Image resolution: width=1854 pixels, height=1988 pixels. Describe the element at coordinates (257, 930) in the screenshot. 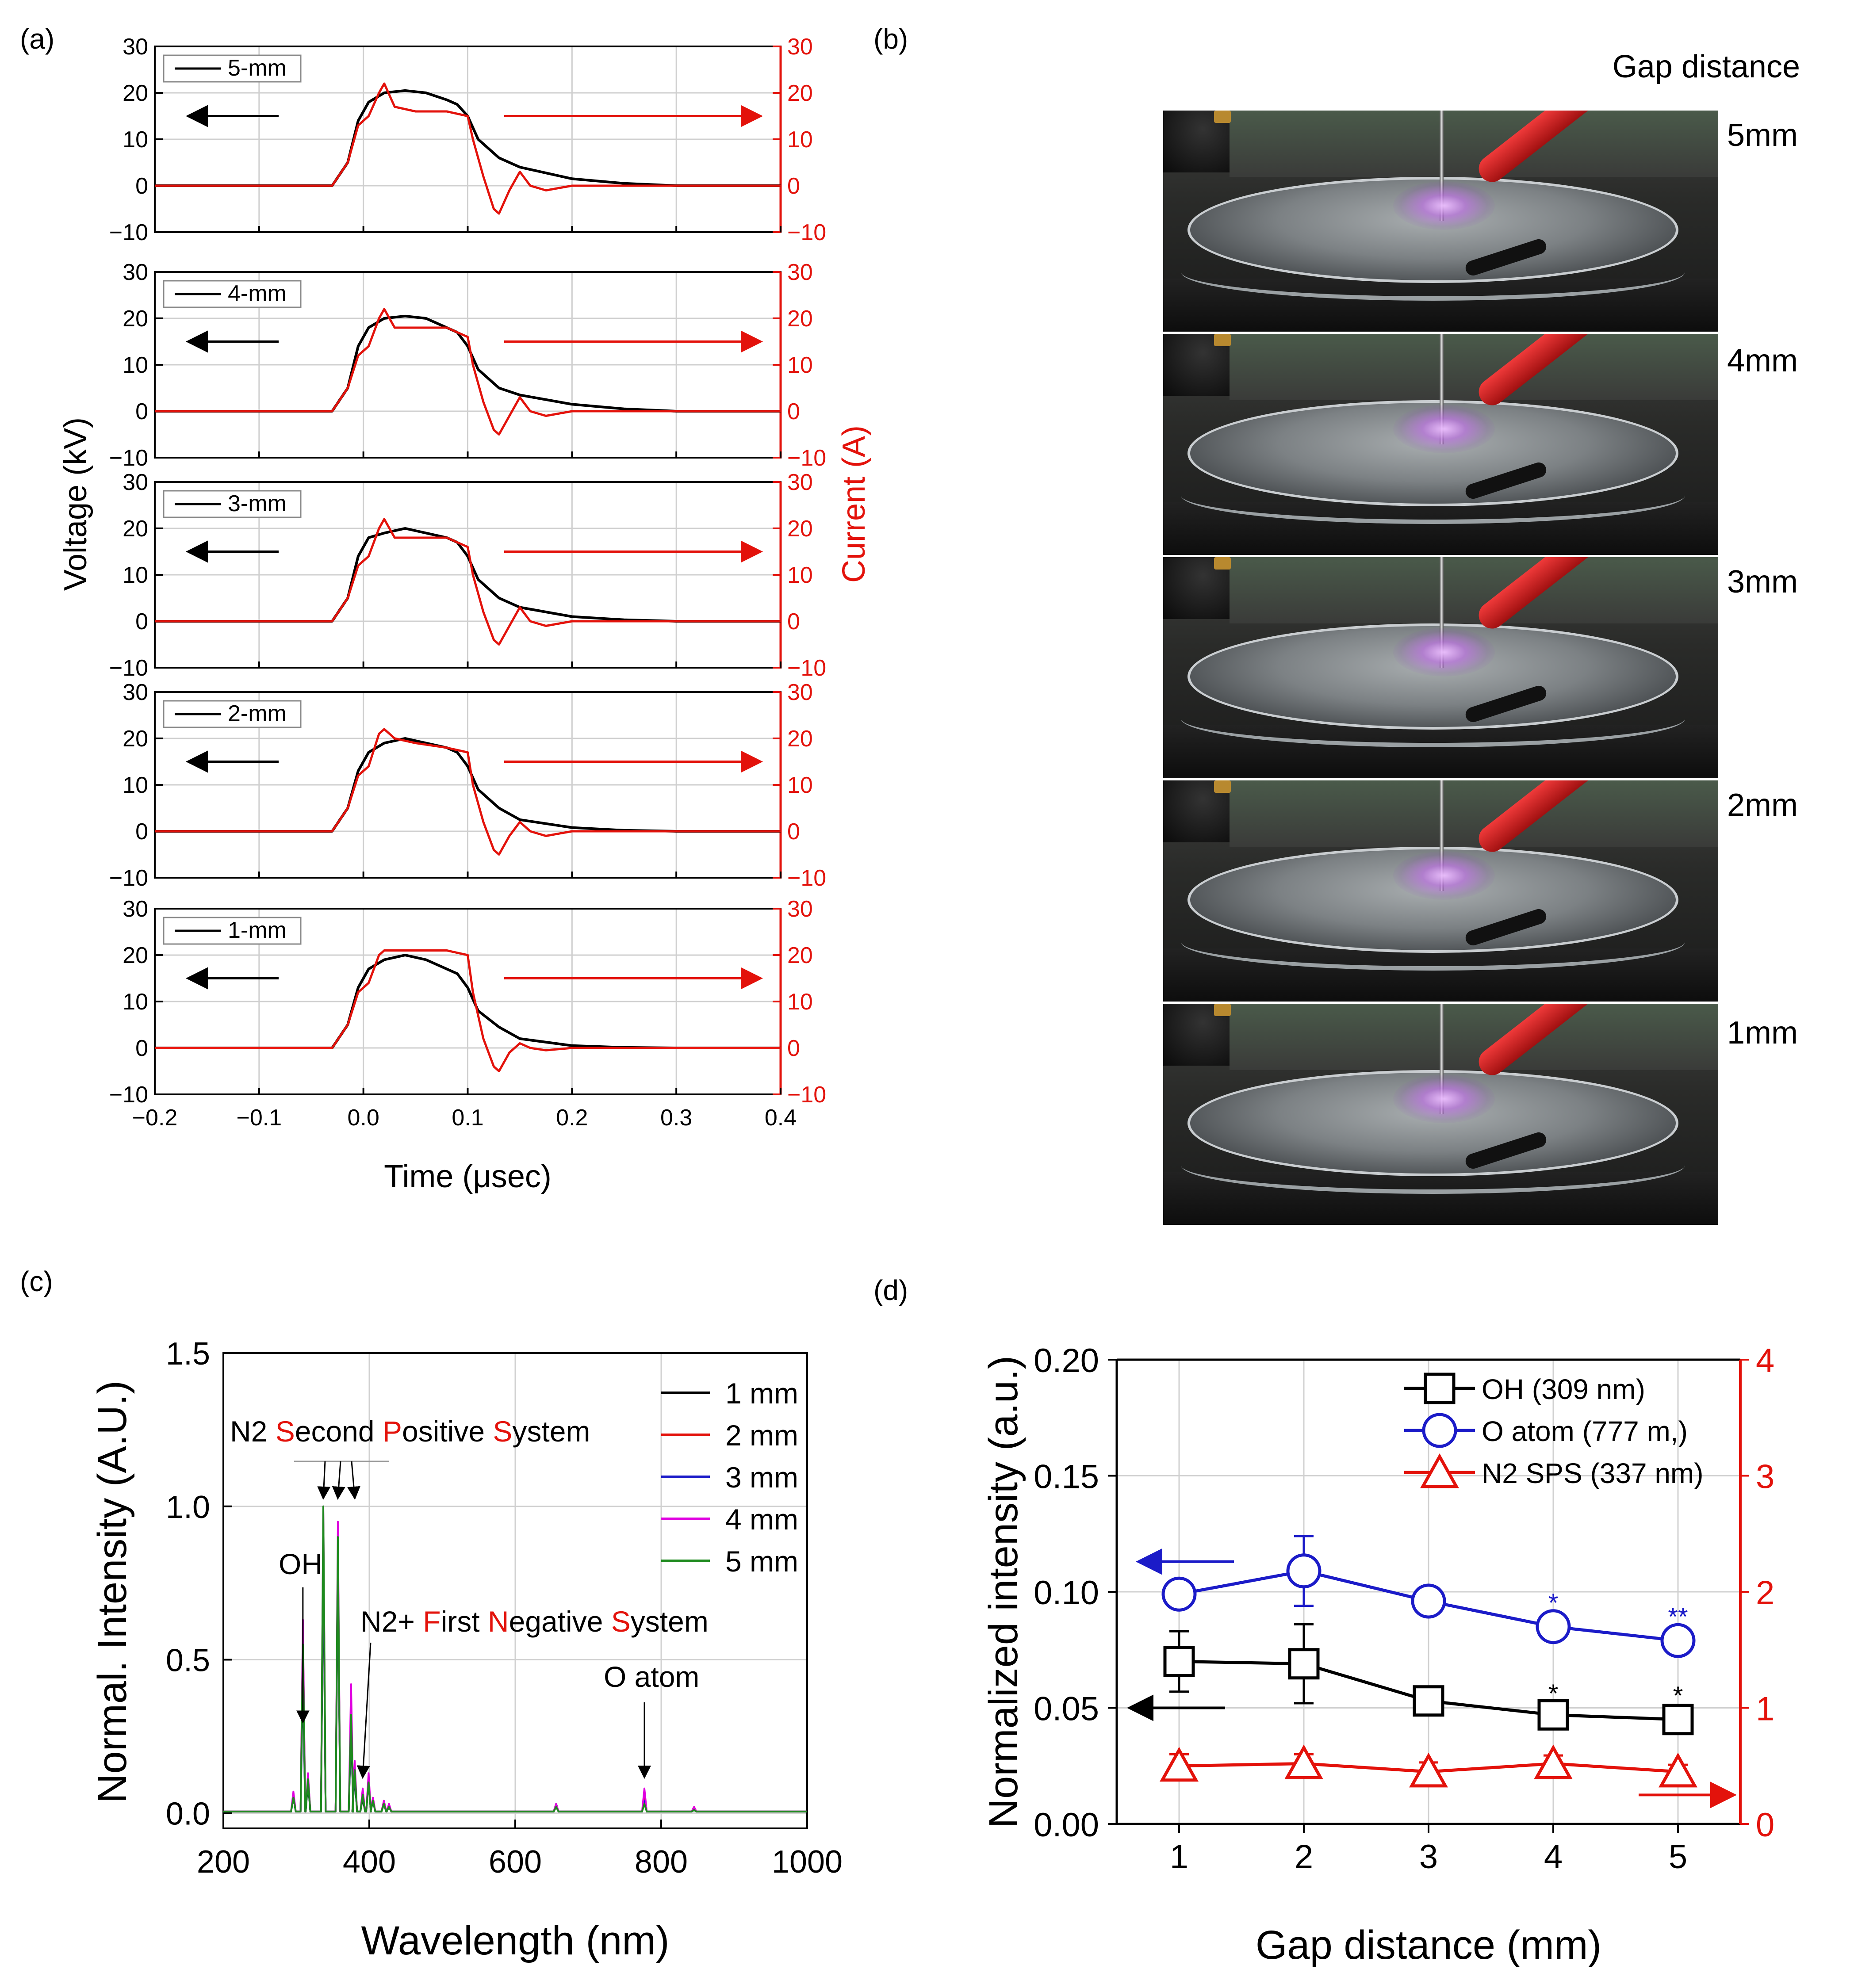

I see `legend-label: 1-mm` at that location.